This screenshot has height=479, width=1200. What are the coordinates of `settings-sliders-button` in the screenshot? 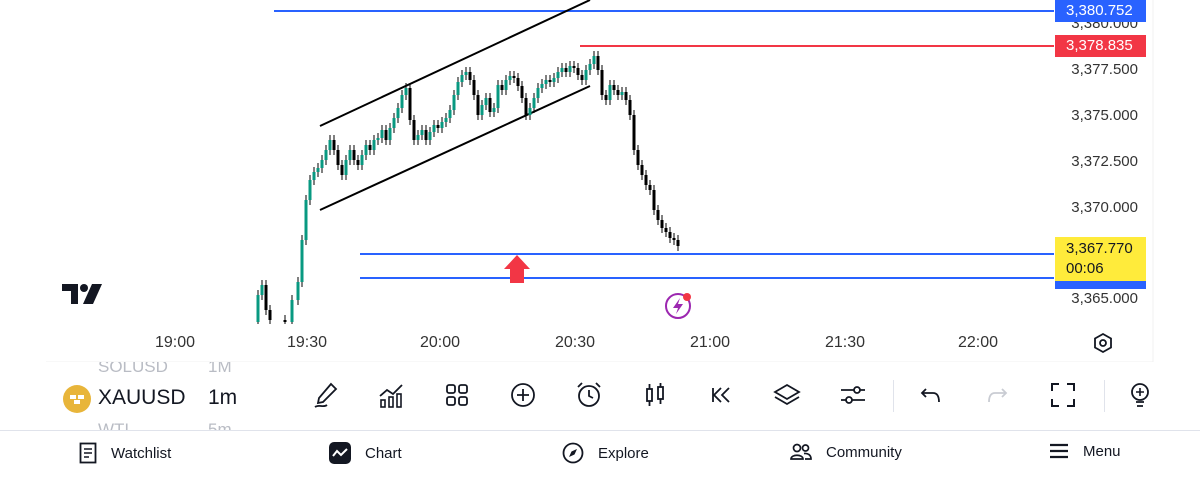 It's located at (853, 395).